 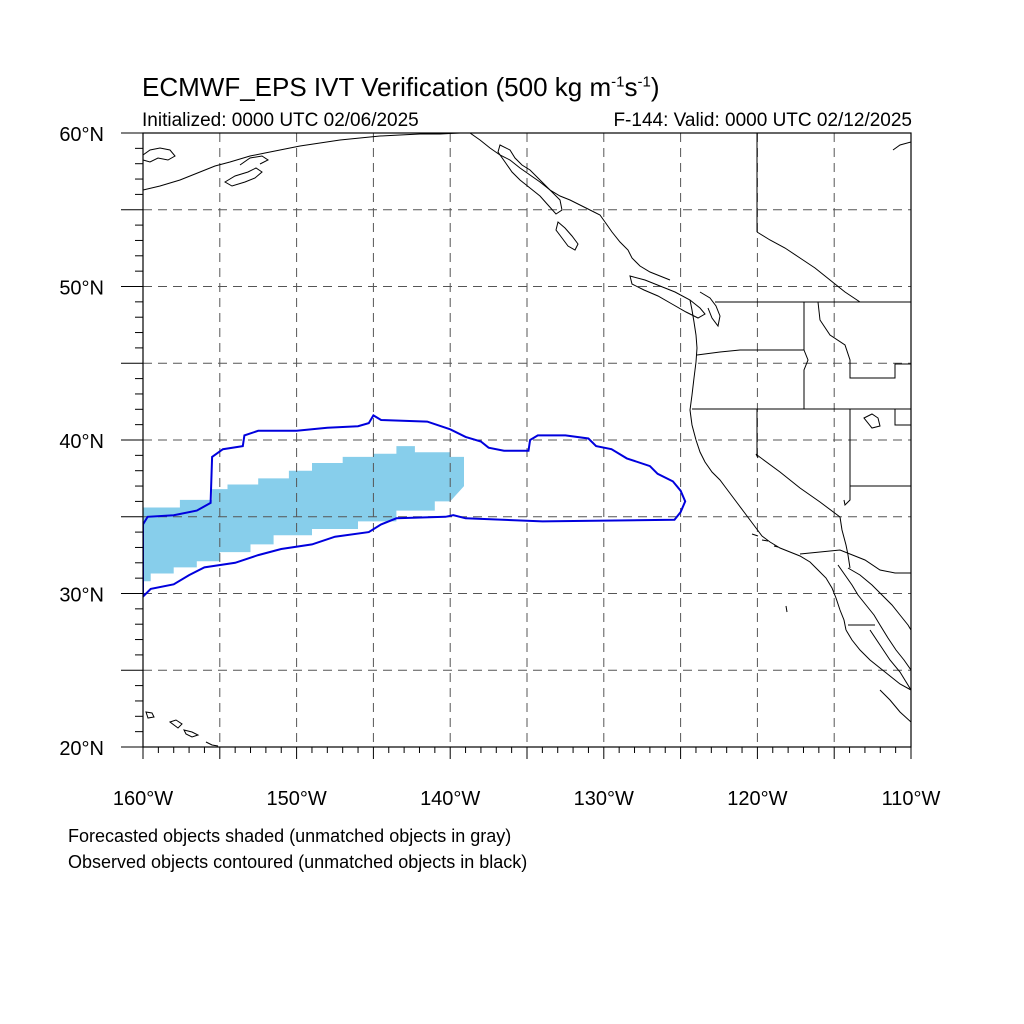 I want to click on us-west-coastline, so click(x=768, y=465).